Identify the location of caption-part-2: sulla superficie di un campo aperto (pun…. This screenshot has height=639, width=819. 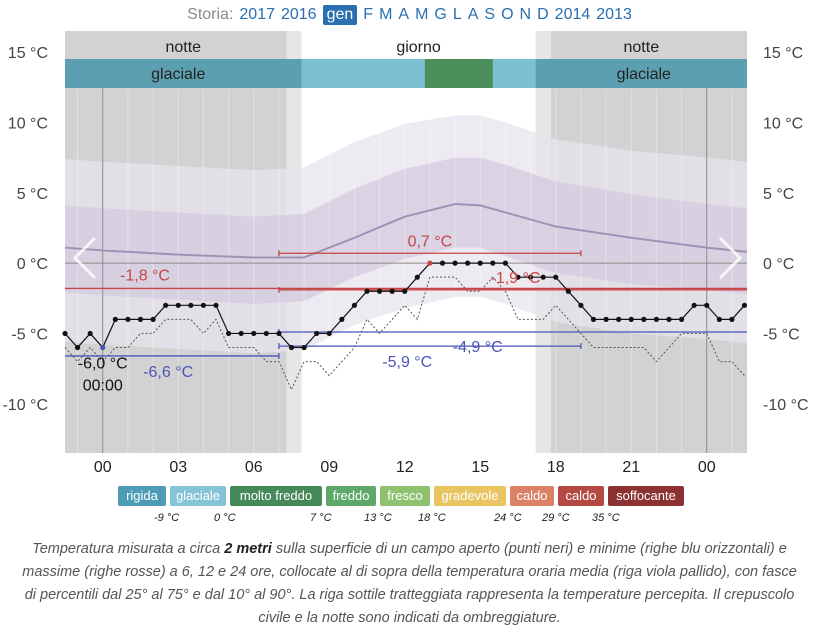
(409, 583).